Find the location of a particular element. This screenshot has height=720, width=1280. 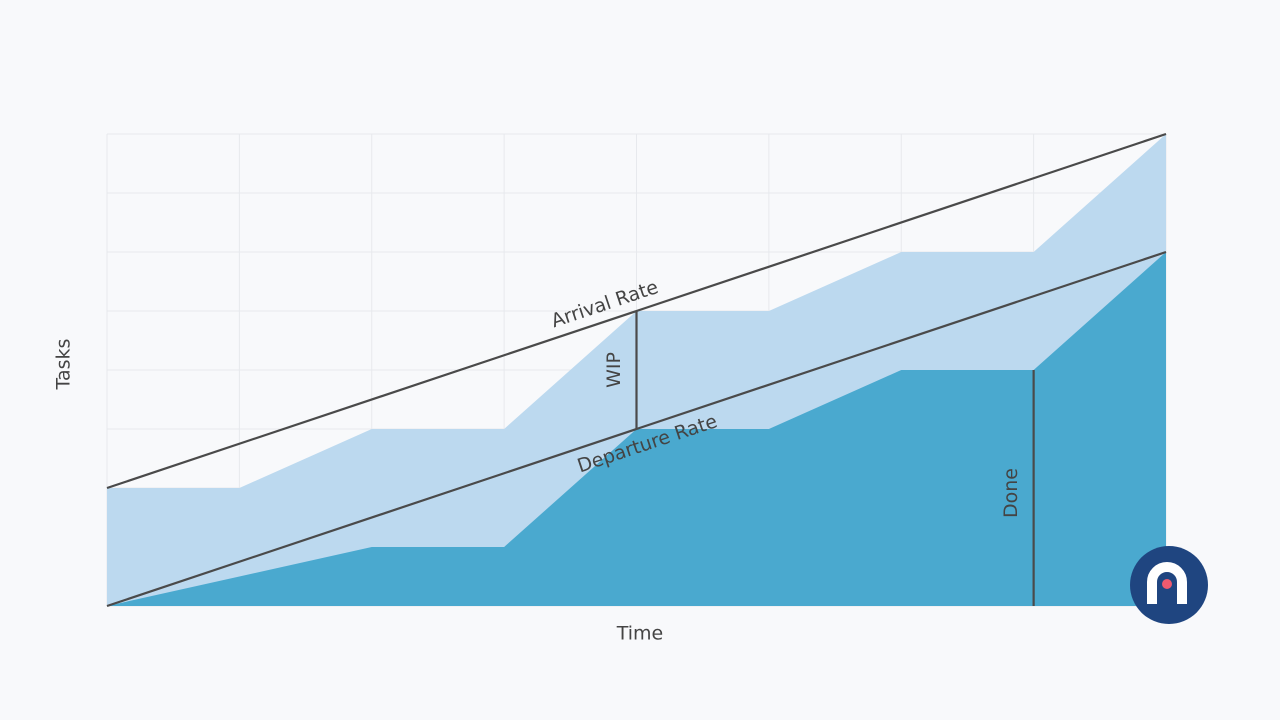

y-axis-label: Tasks is located at coordinates (64, 365).